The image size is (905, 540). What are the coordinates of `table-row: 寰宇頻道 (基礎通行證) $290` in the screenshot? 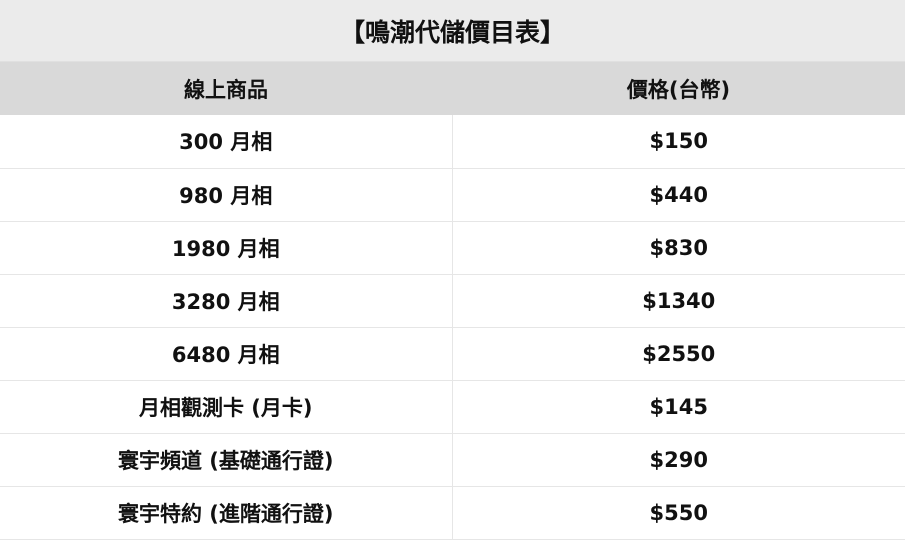 It's located at (452, 460).